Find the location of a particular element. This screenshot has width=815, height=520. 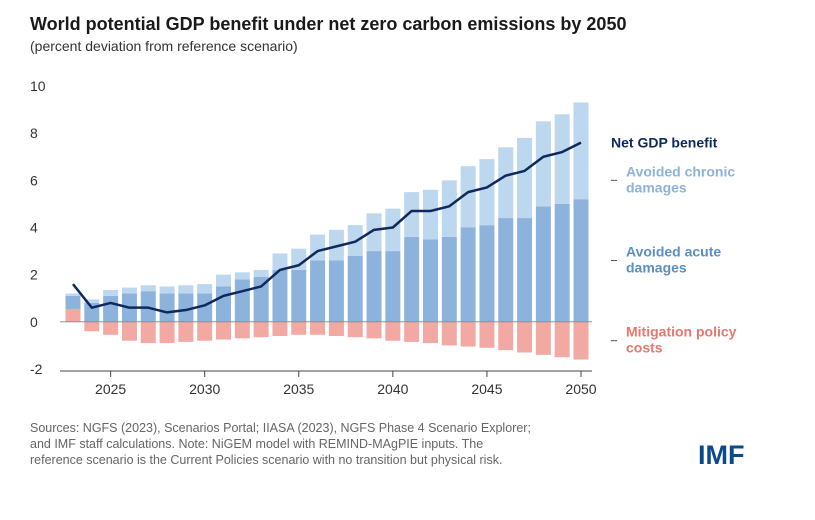

legend-net-gdp: Net GDP benefit is located at coordinates (664, 143).